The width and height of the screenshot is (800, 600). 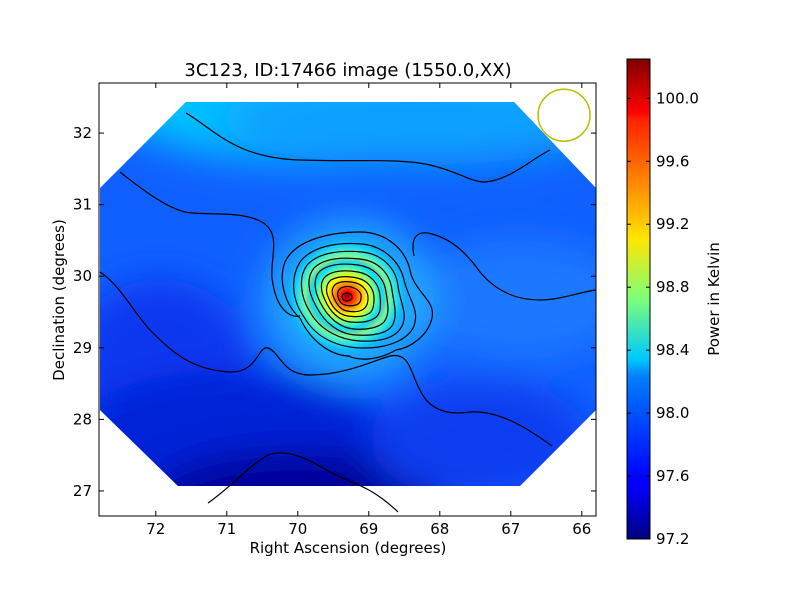 I want to click on colorbar-ticks: 97.2 97.6 98.0 98.4 98.8 99.2 99.6 100.0, so click(x=663, y=318).